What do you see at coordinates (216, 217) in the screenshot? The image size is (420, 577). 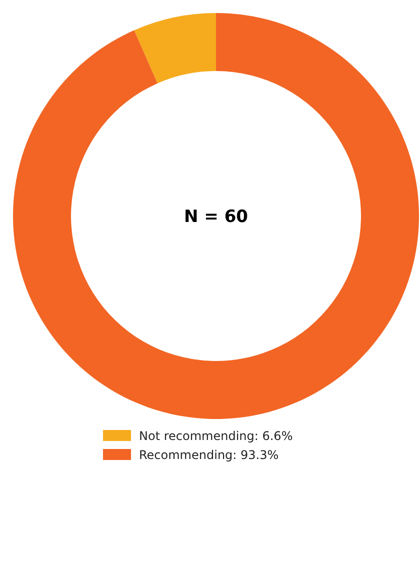 I see `text: N = 60` at bounding box center [216, 217].